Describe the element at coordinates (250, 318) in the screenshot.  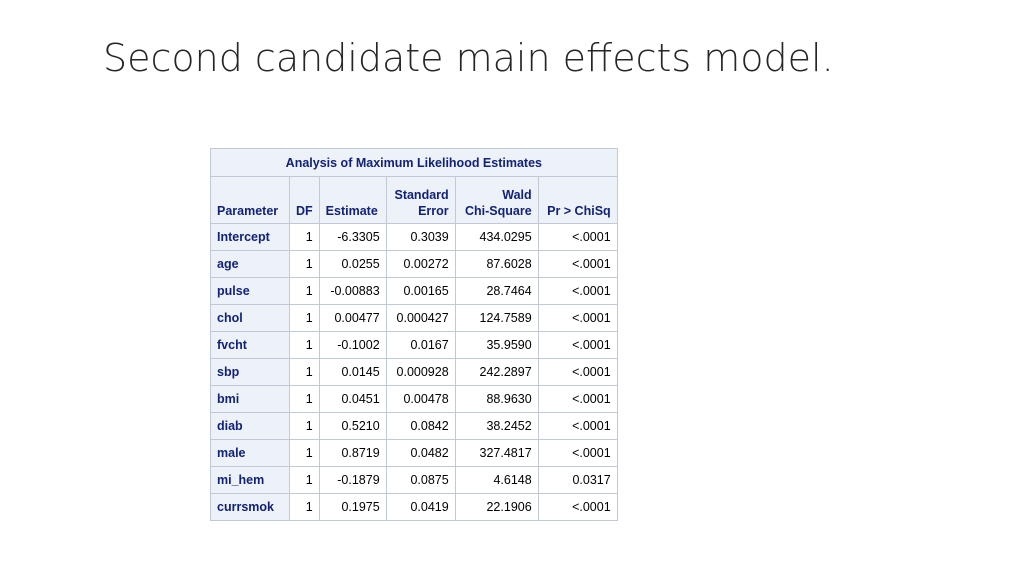
I see `cell-parameter: chol` at that location.